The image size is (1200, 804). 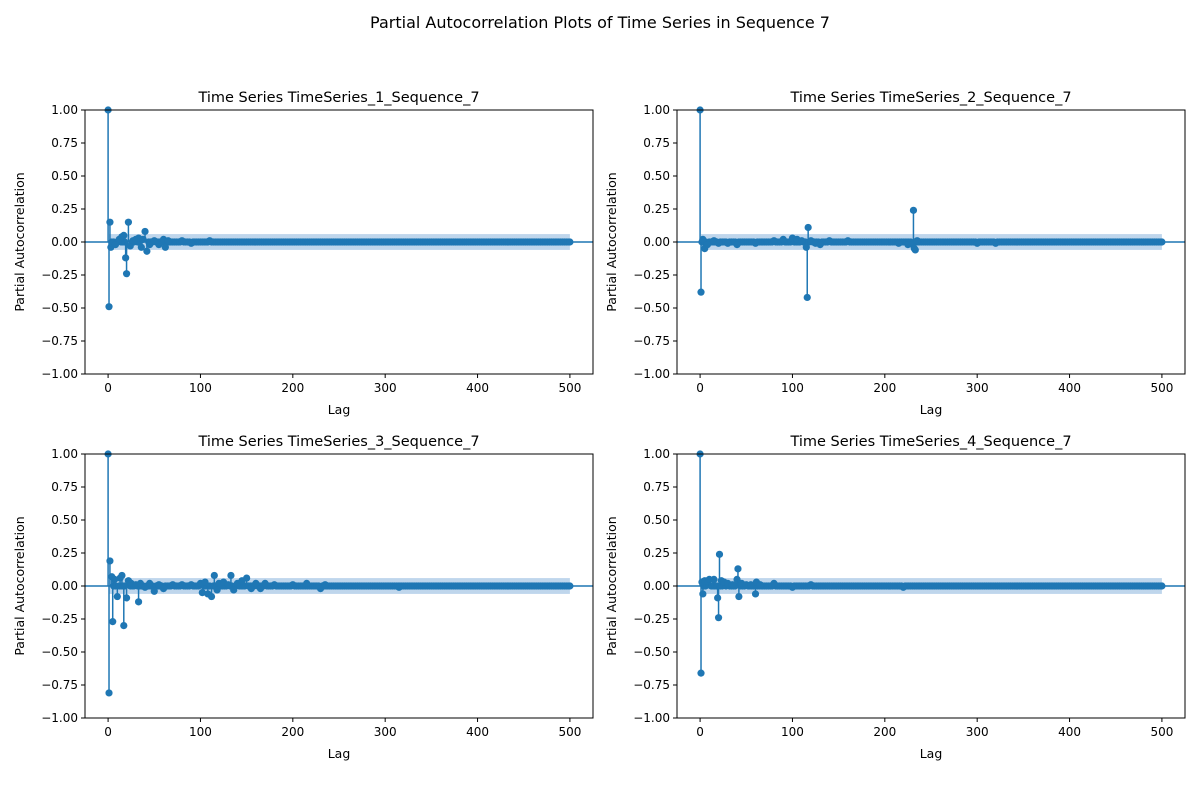 What do you see at coordinates (200, 388) in the screenshot?
I see `x-tick-label: 100` at bounding box center [200, 388].